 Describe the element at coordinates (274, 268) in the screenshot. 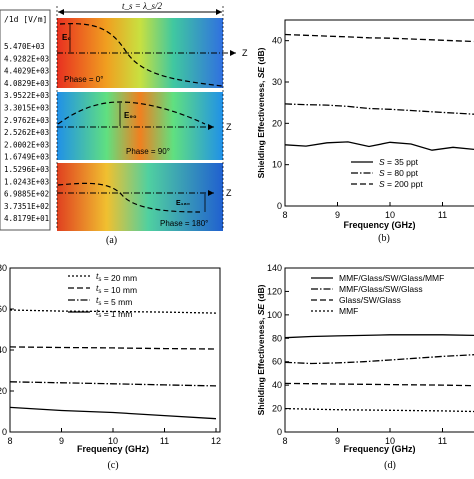

I see `y-tick-label: 140` at that location.